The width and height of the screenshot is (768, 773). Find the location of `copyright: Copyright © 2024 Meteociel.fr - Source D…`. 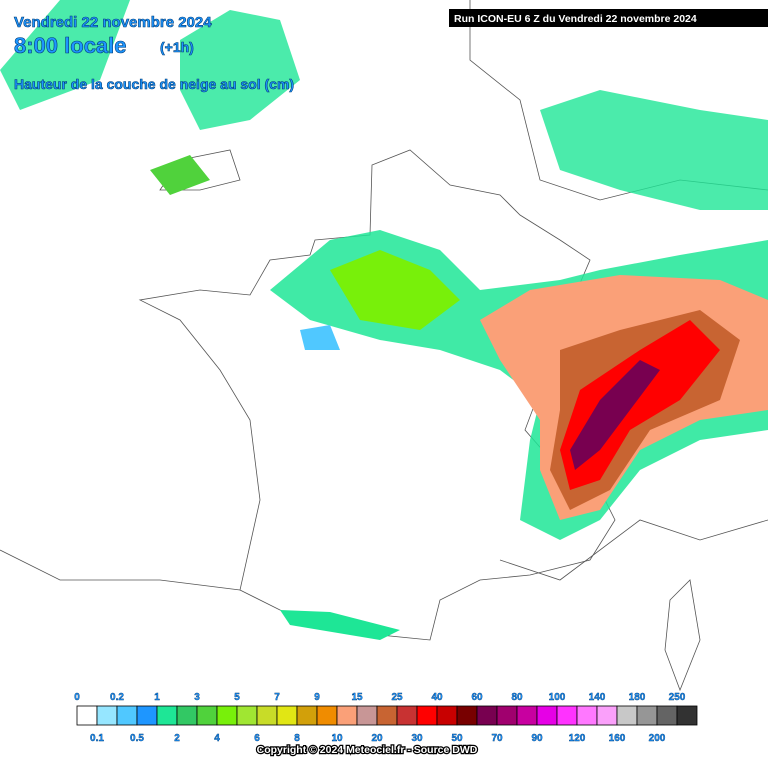

copyright: Copyright © 2024 Meteociel.fr - Source D… is located at coordinates (367, 750).